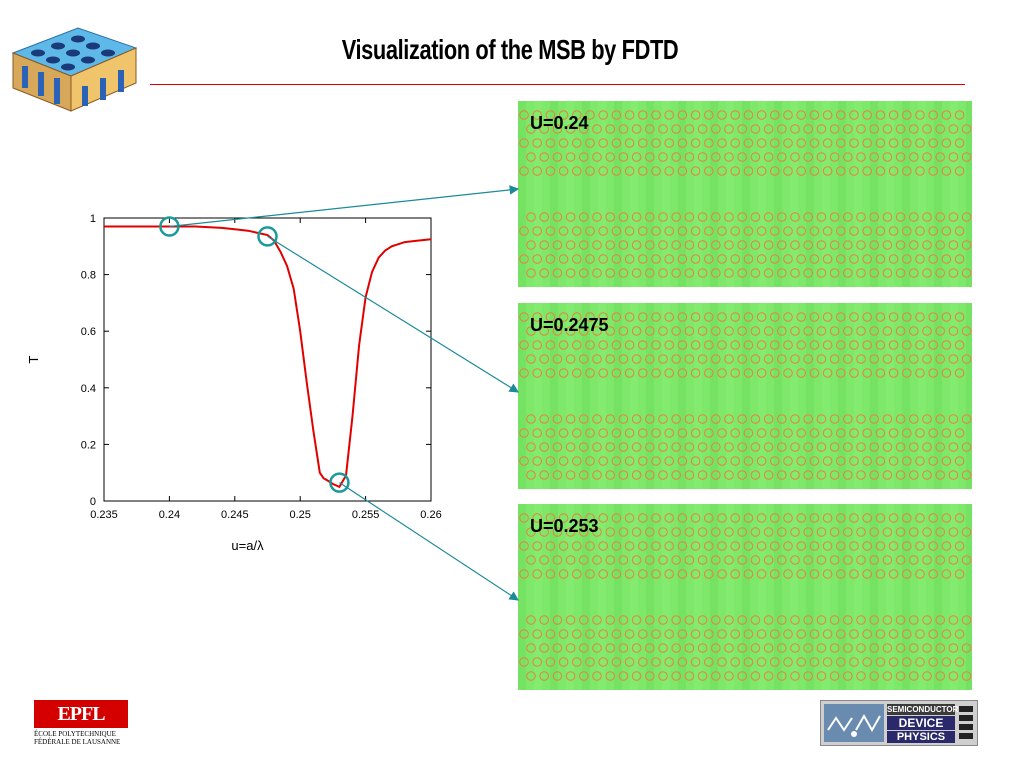 The width and height of the screenshot is (1024, 768). I want to click on fdtd-field-map, so click(745, 194).